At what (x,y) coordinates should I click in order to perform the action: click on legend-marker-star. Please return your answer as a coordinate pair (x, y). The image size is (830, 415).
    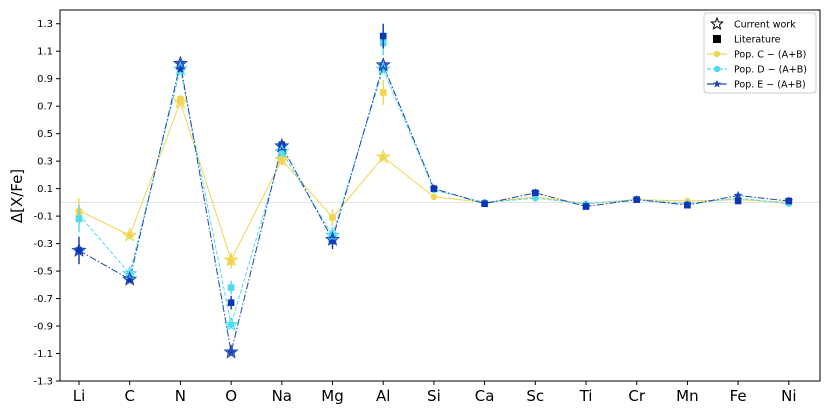
    Looking at the image, I should click on (717, 23).